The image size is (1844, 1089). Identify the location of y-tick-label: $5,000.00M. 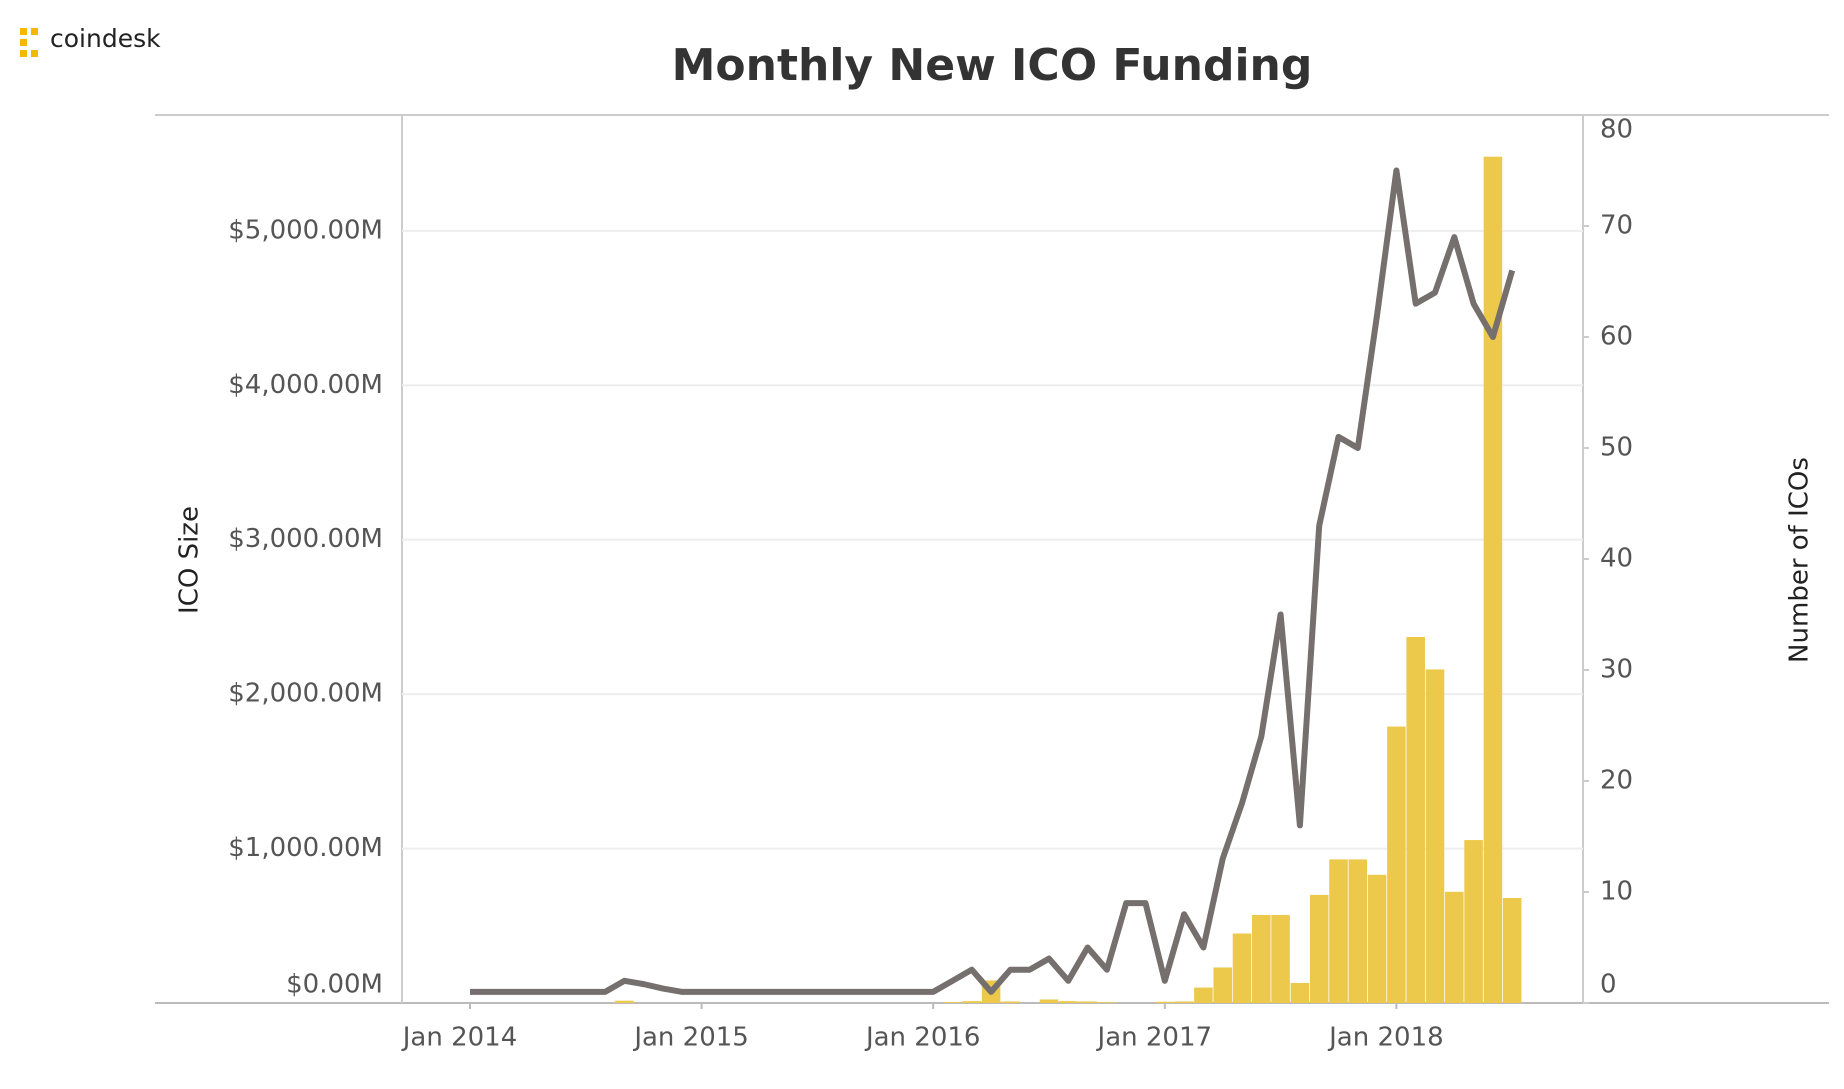
(305, 230).